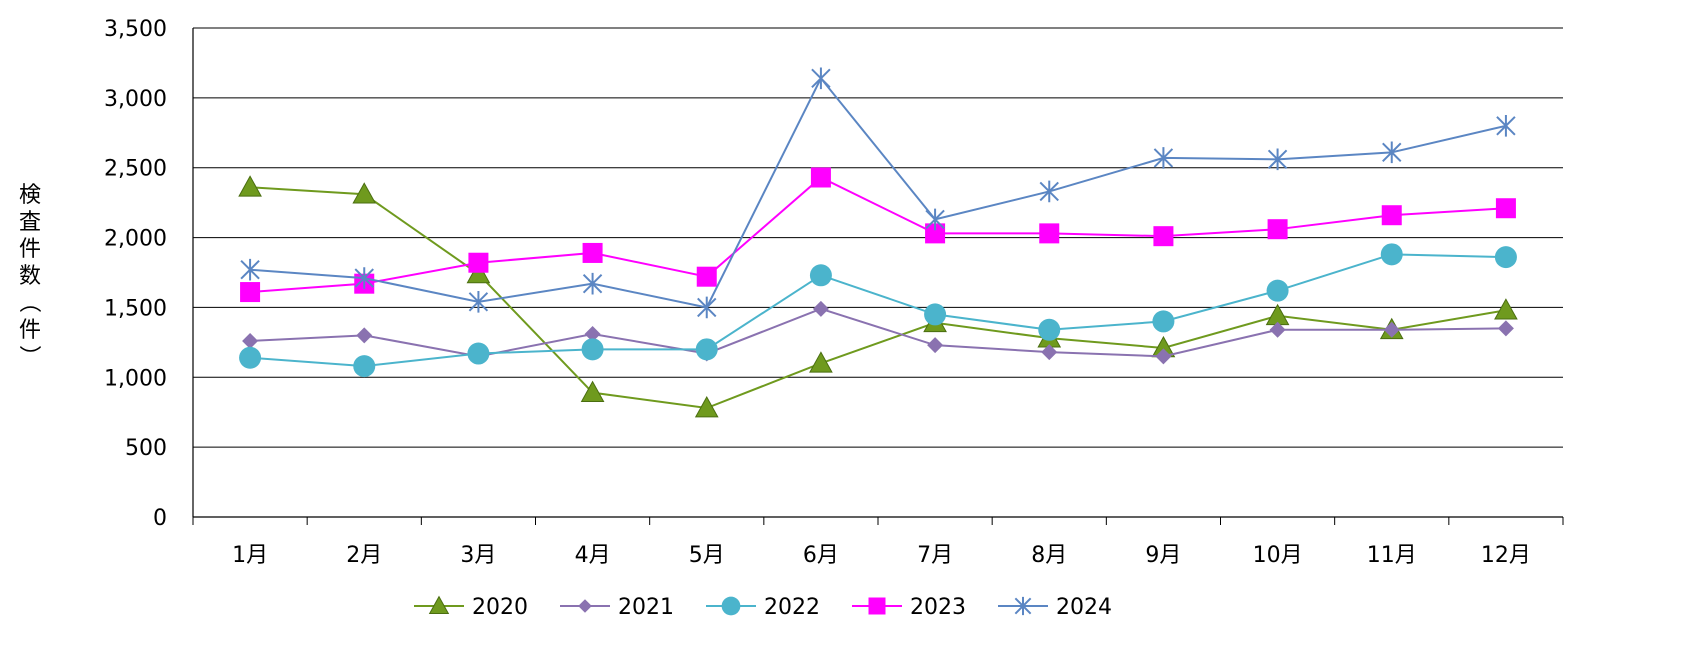 This screenshot has height=671, width=1697. I want to click on x-tick-label: 7月, so click(935, 555).